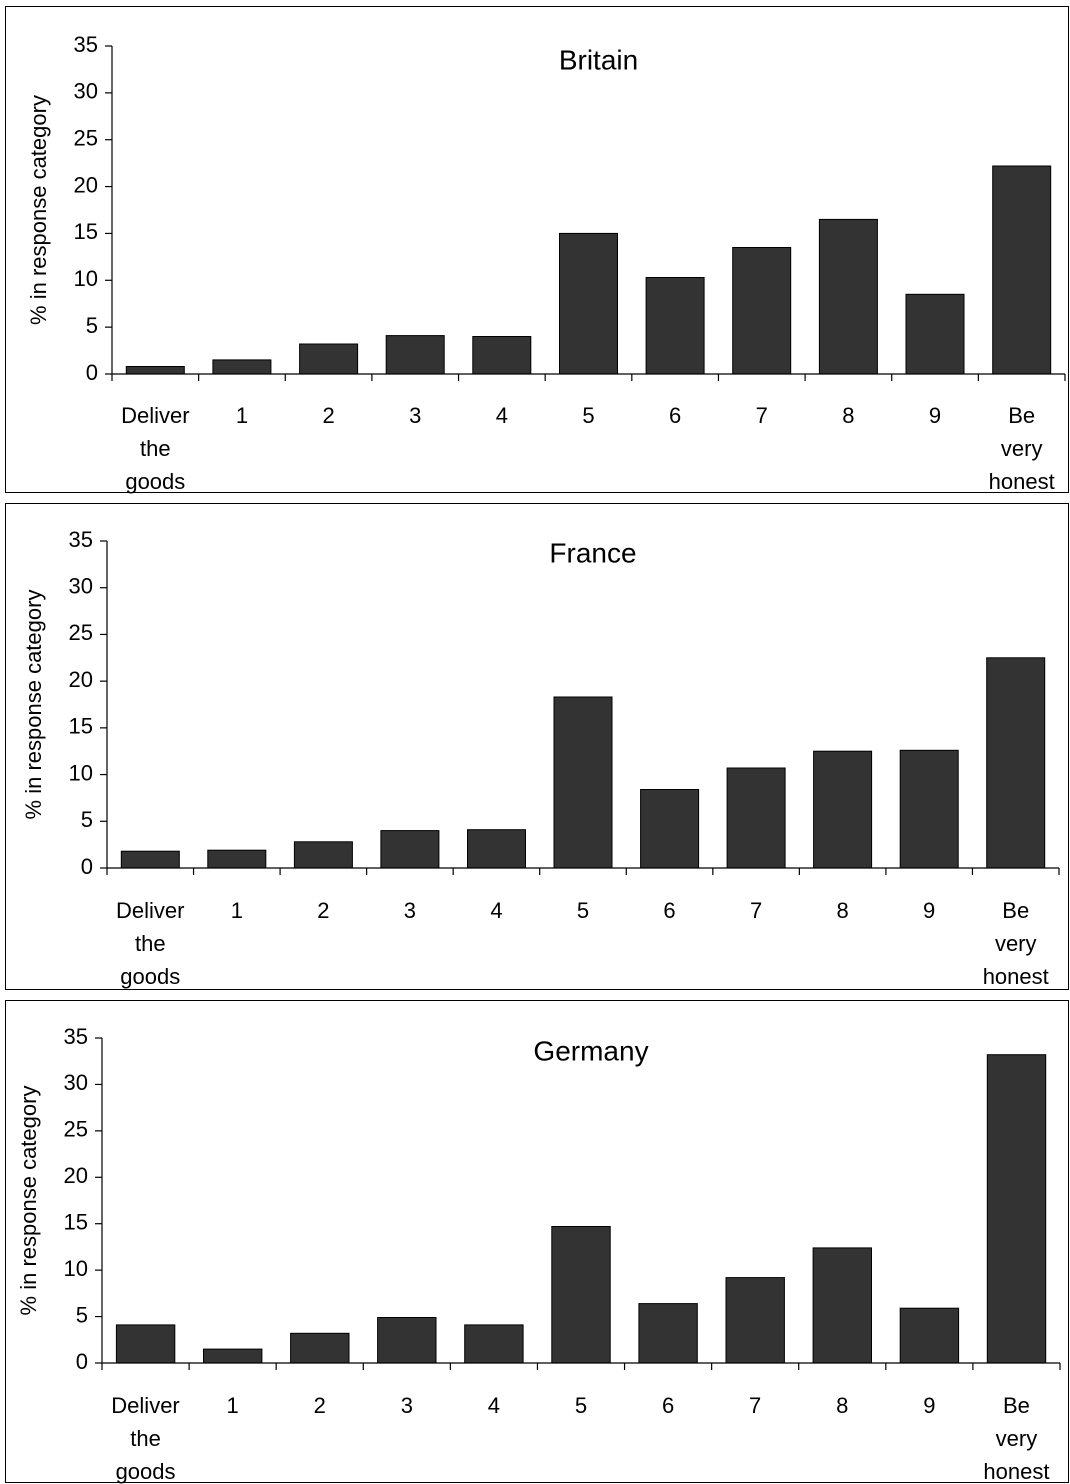  I want to click on chart-title: Germany, so click(590, 1050).